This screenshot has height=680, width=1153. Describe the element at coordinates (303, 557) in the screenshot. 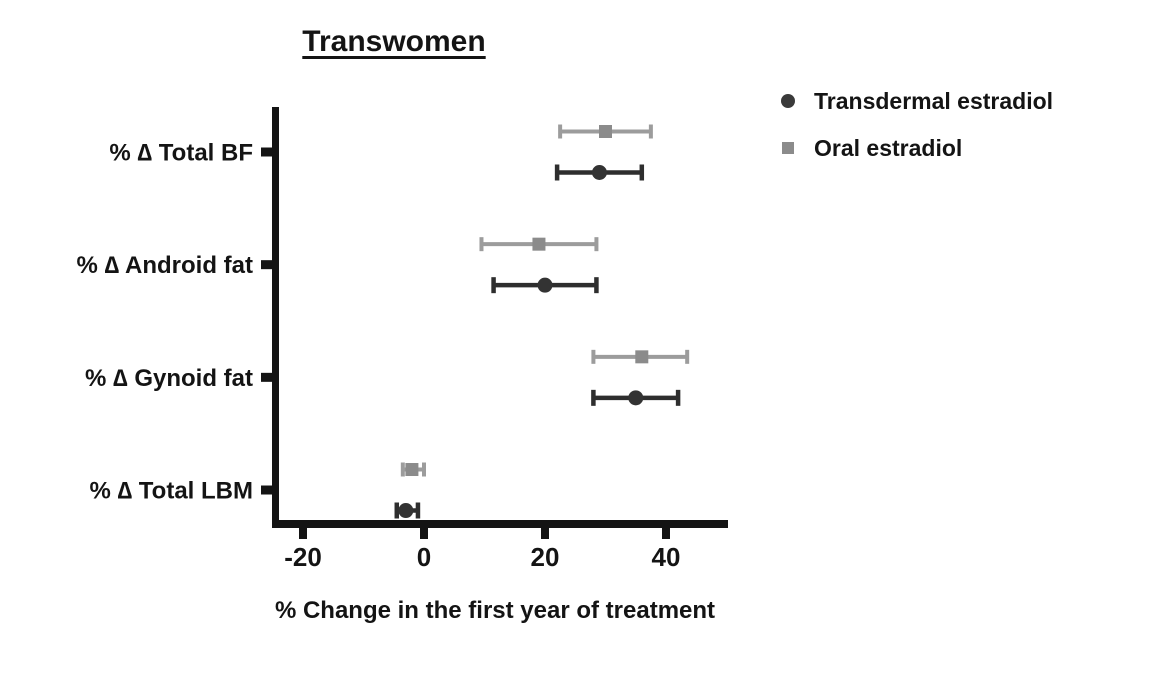

I see `x-axis-tick-label: -20` at that location.